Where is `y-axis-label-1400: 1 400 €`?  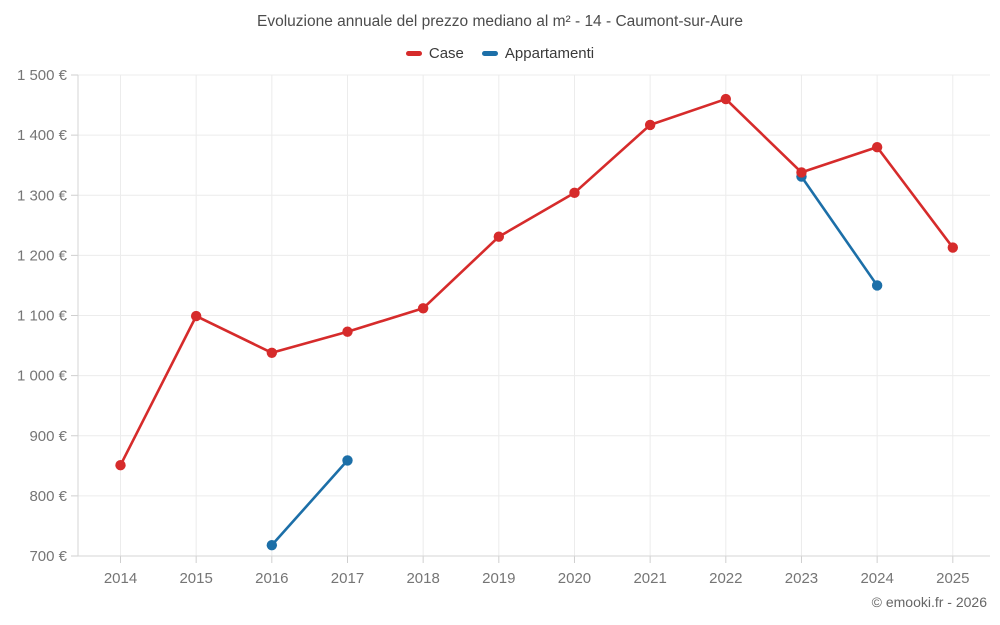 y-axis-label-1400: 1 400 € is located at coordinates (42, 135).